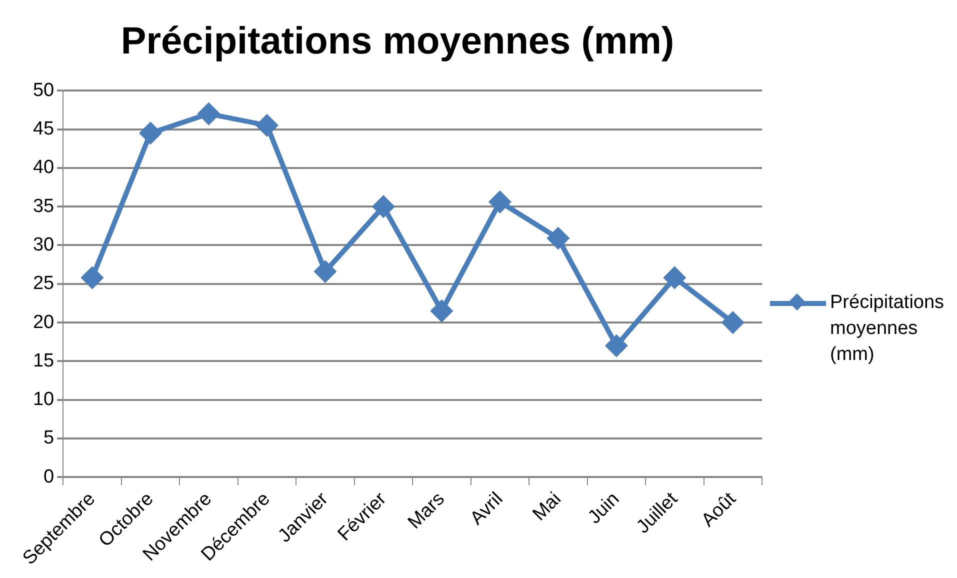  Describe the element at coordinates (43, 245) in the screenshot. I see `y-tick-label: 30` at that location.